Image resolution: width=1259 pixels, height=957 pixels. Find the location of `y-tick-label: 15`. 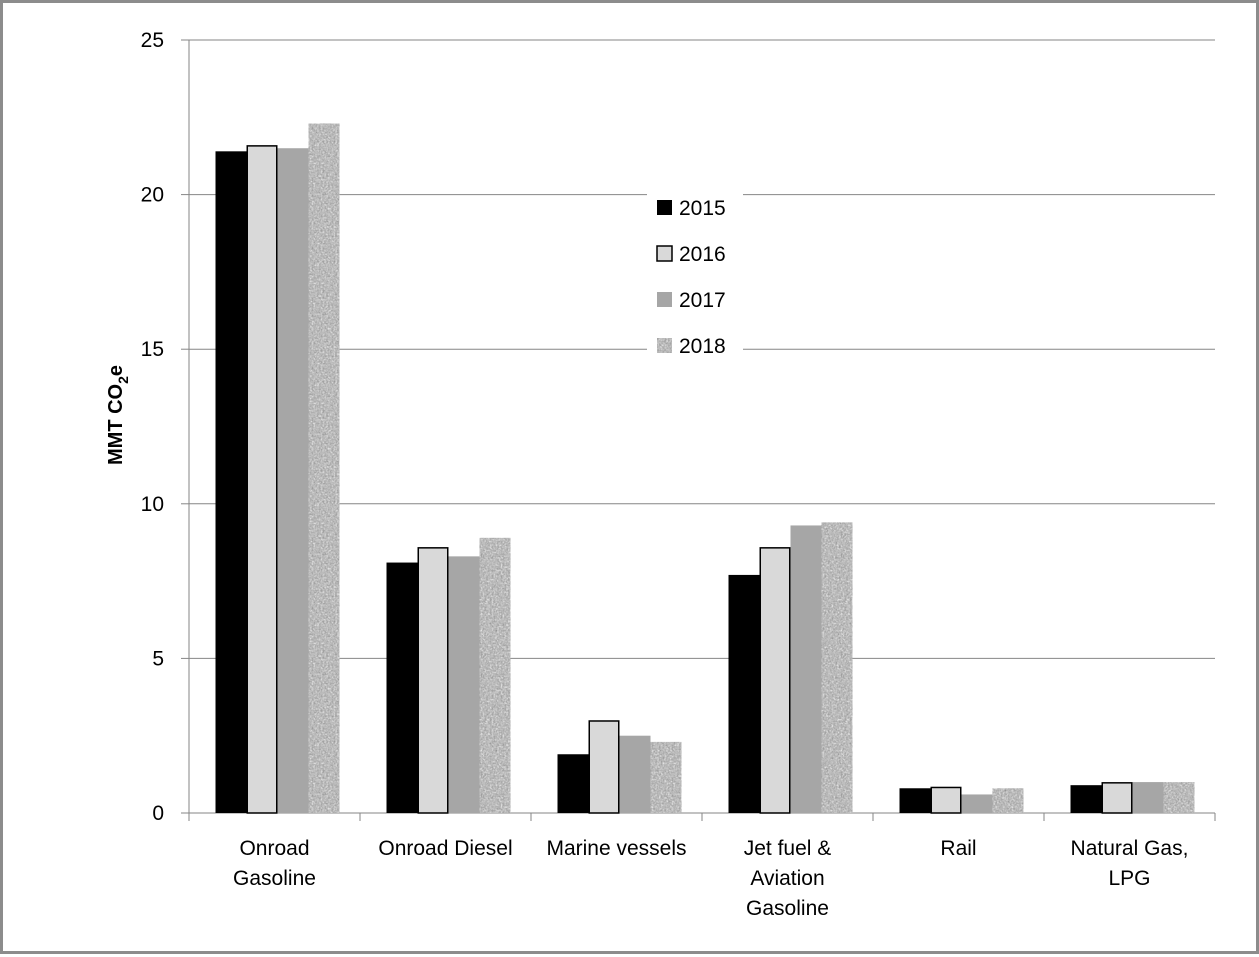

y-tick-label: 15 is located at coordinates (152, 349).